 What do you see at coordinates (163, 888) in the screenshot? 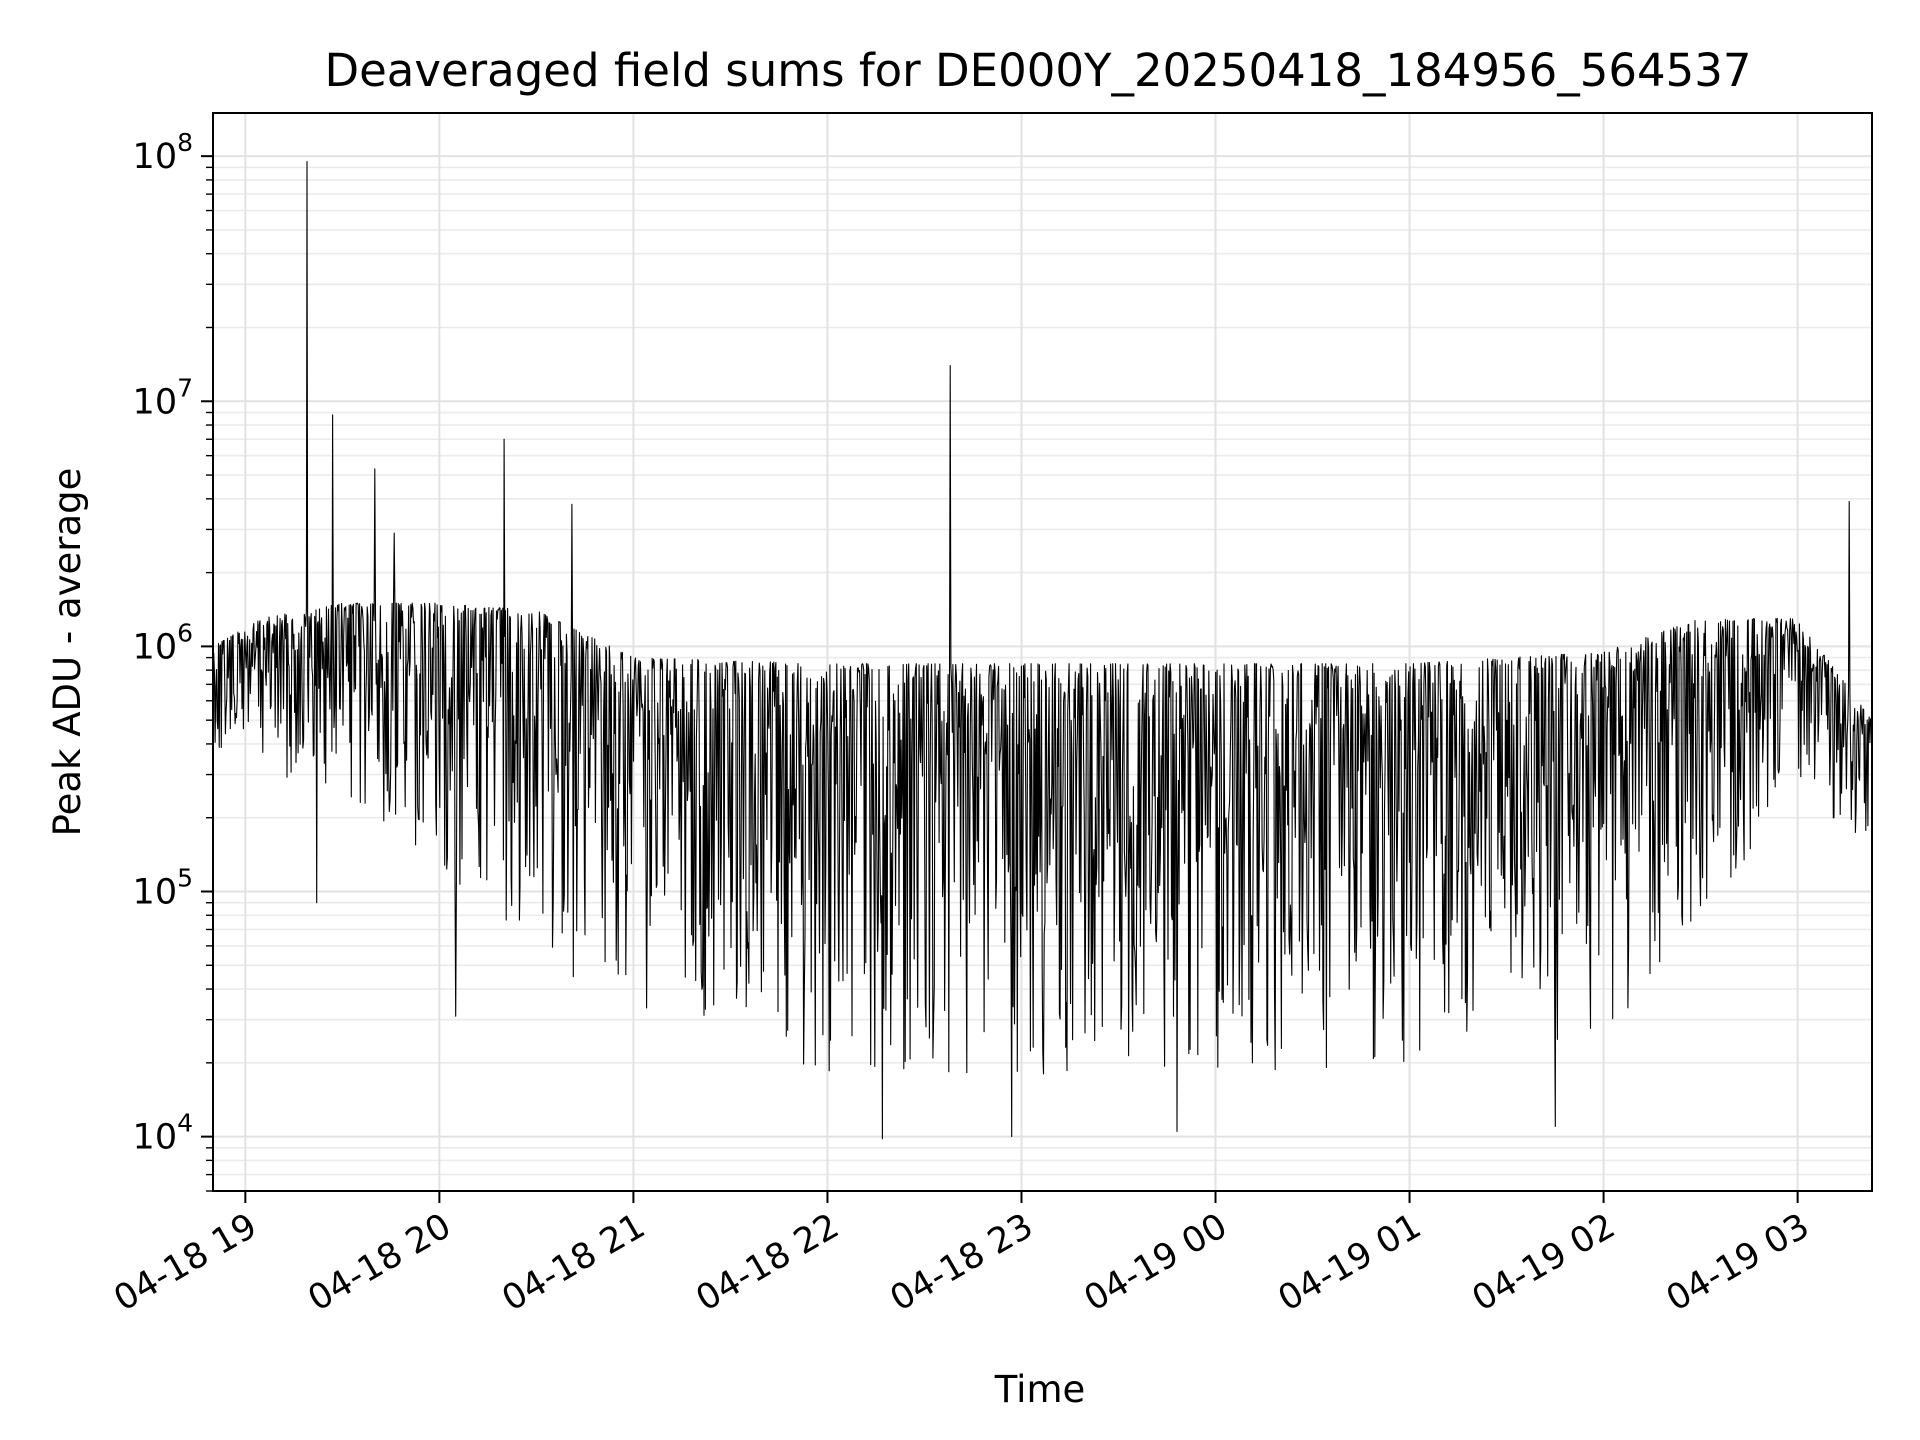
I see `y-tick-label: 10⁵` at bounding box center [163, 888].